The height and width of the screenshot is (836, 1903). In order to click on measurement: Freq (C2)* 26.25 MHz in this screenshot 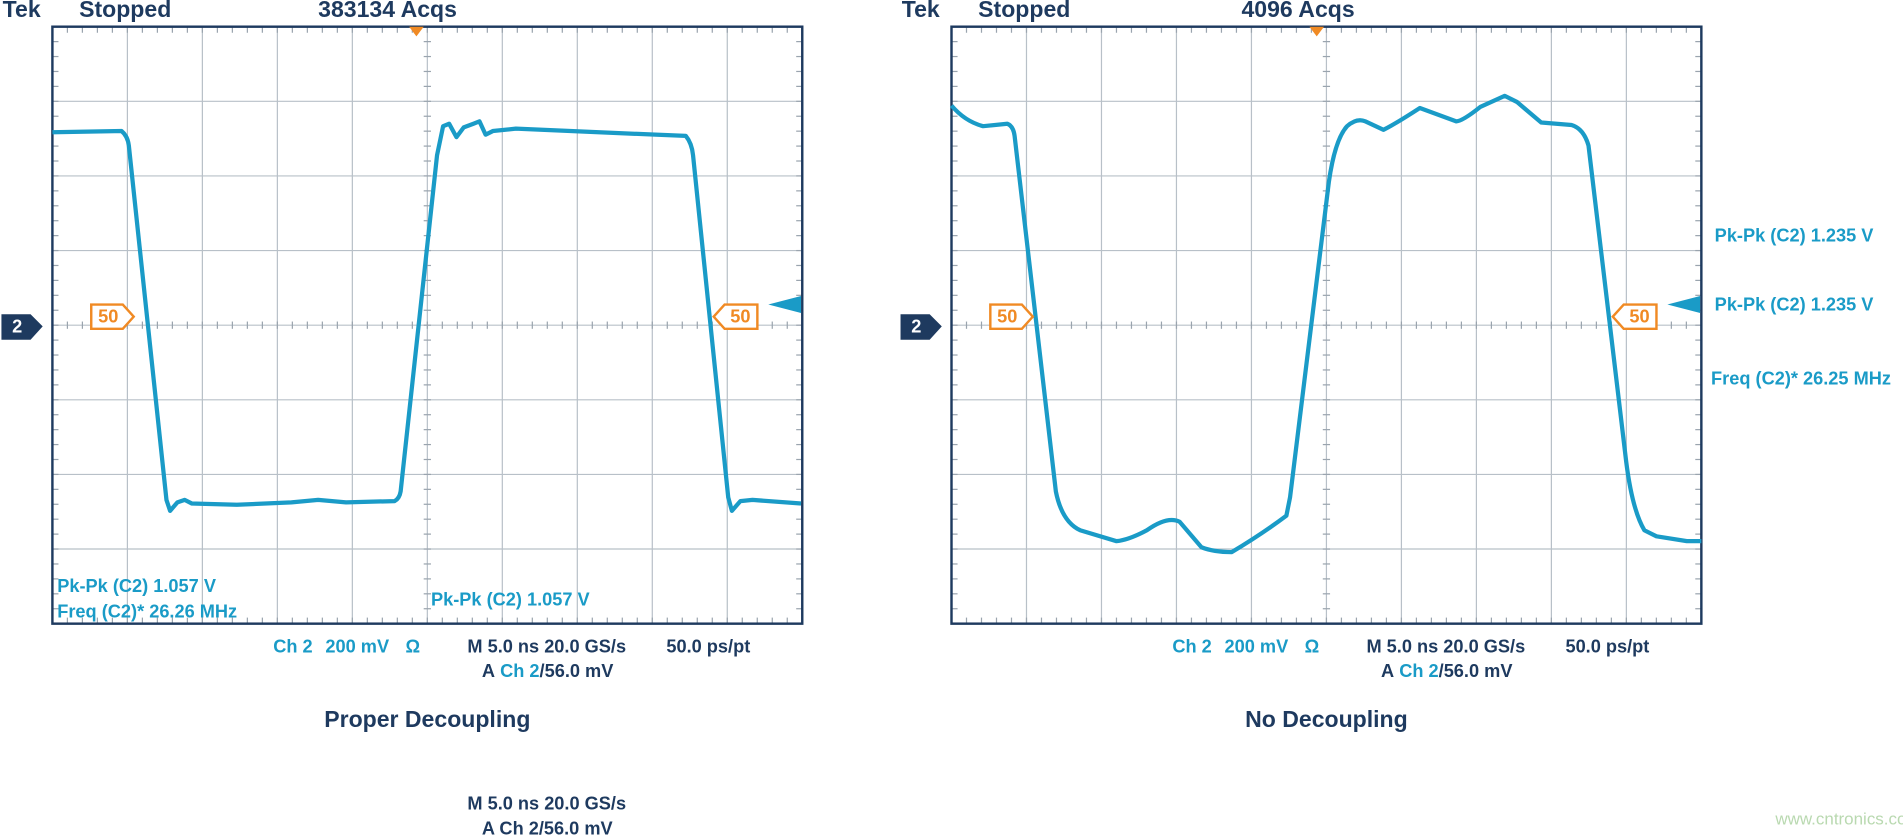, I will do `click(1801, 379)`.